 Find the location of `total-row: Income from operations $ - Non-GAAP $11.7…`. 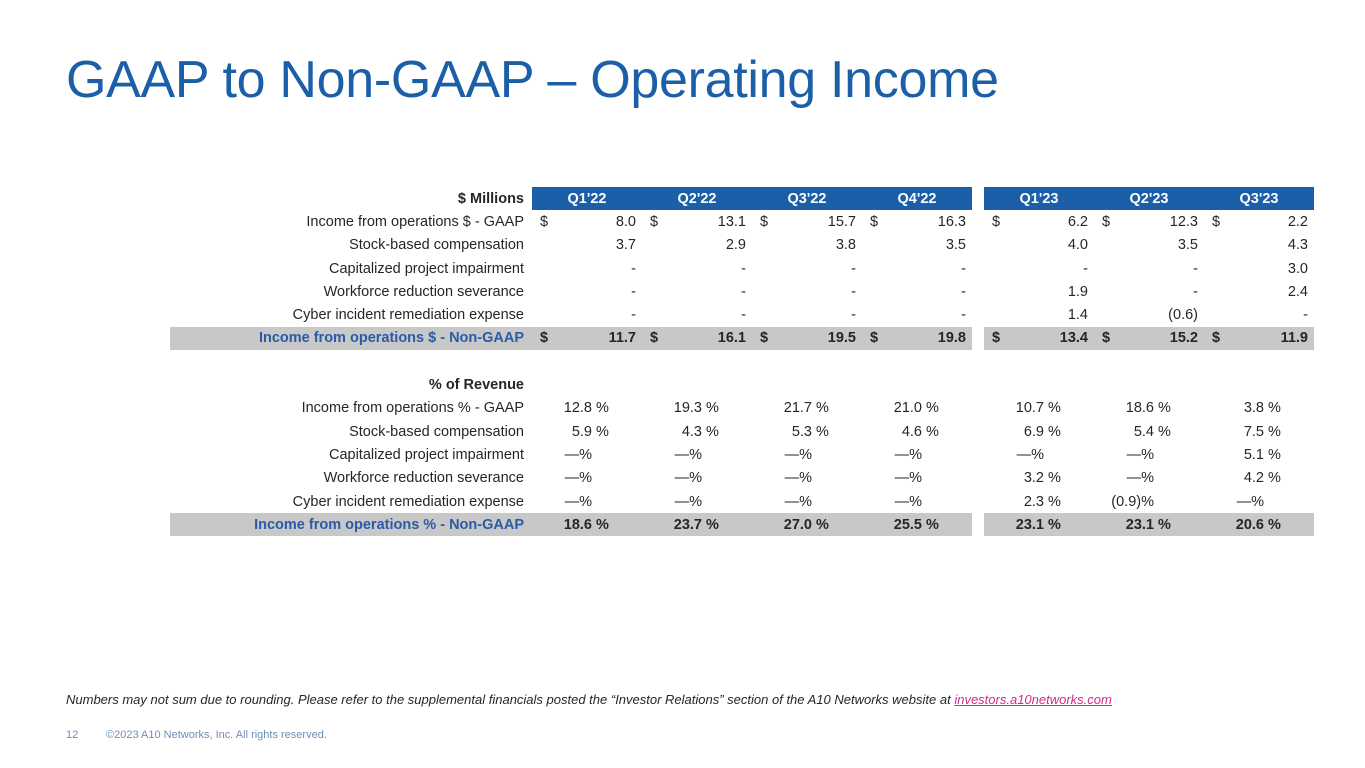

total-row: Income from operations $ - Non-GAAP $11.7… is located at coordinates (742, 338).